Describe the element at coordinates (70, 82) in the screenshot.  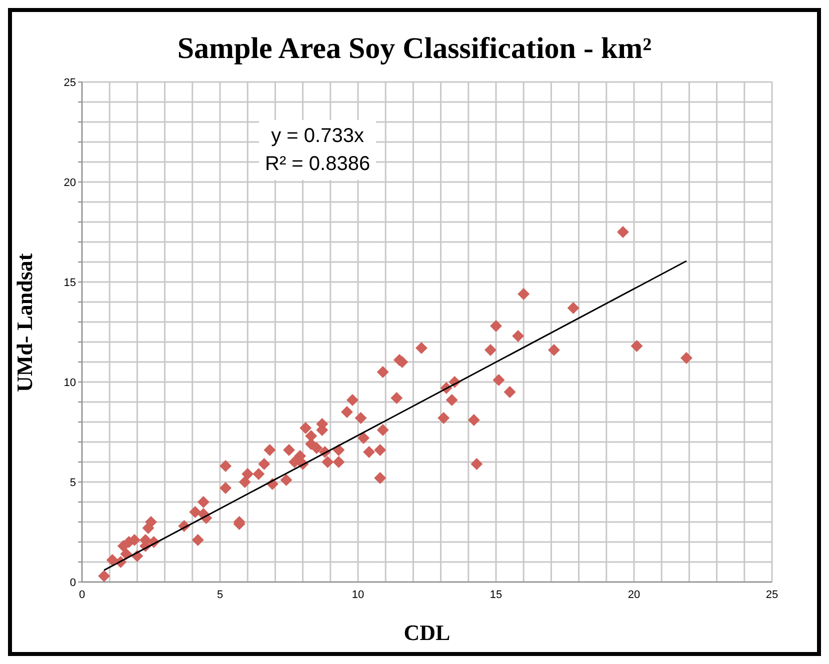
I see `y-tick-label: 25` at that location.